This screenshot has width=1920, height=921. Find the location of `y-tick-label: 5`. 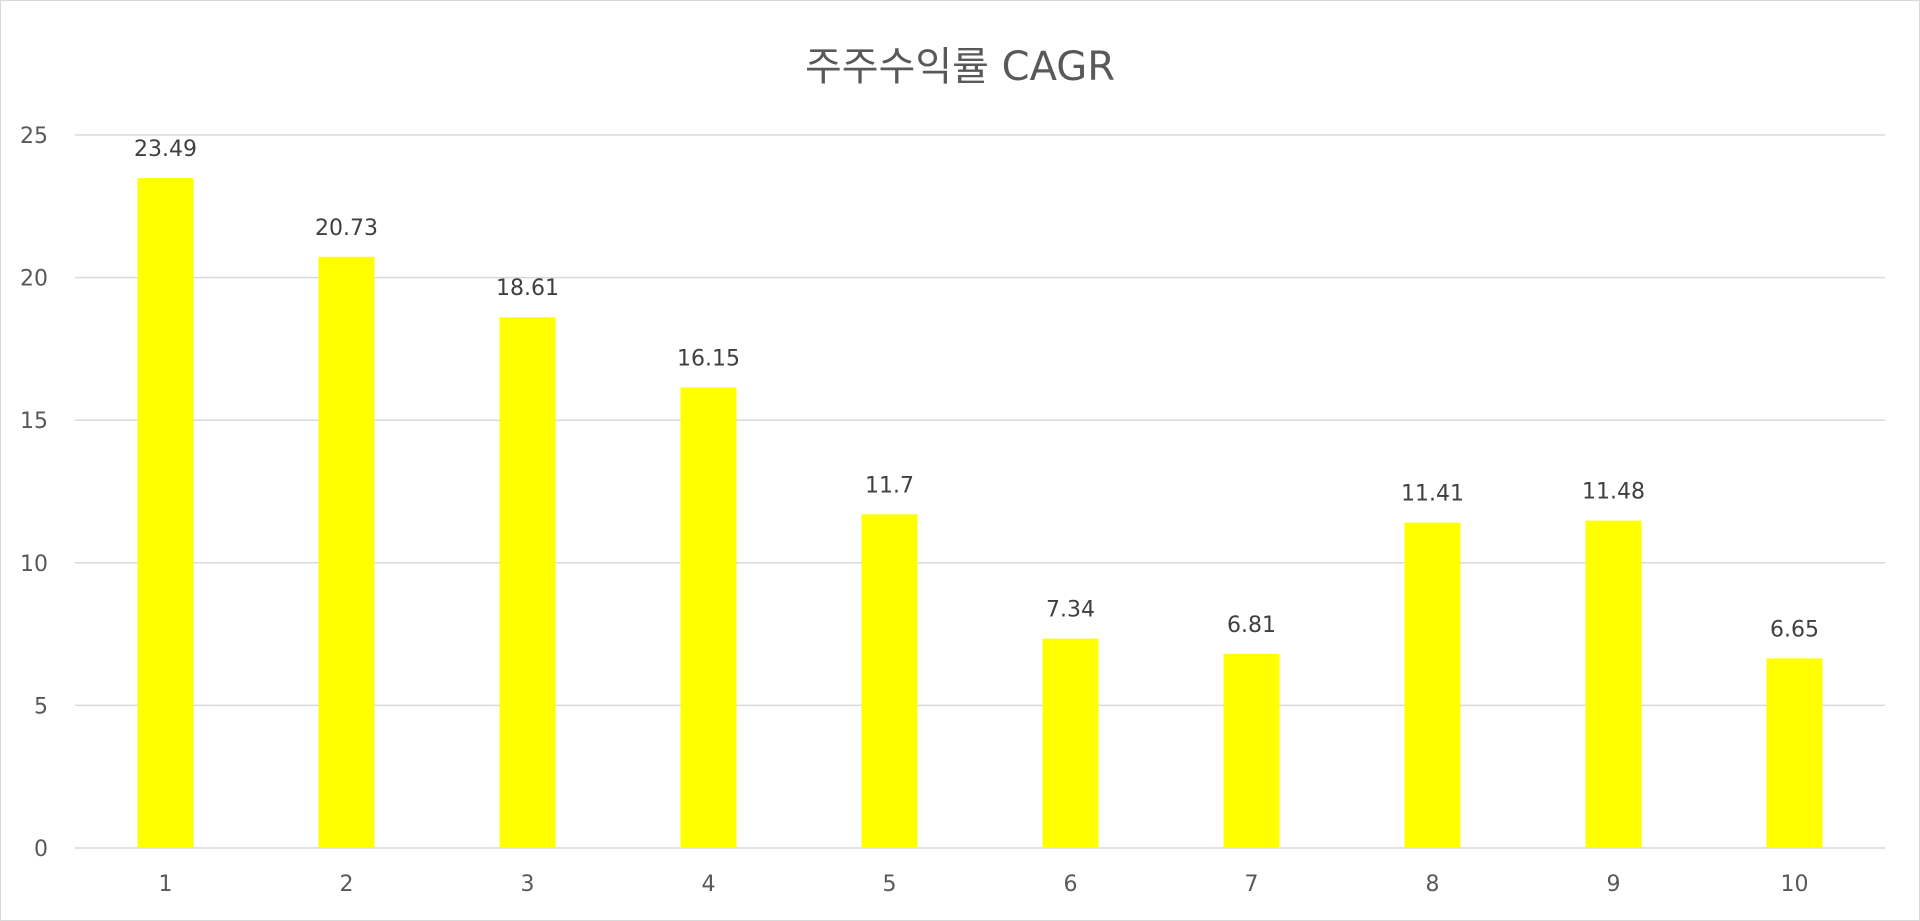

y-tick-label: 5 is located at coordinates (41, 706).